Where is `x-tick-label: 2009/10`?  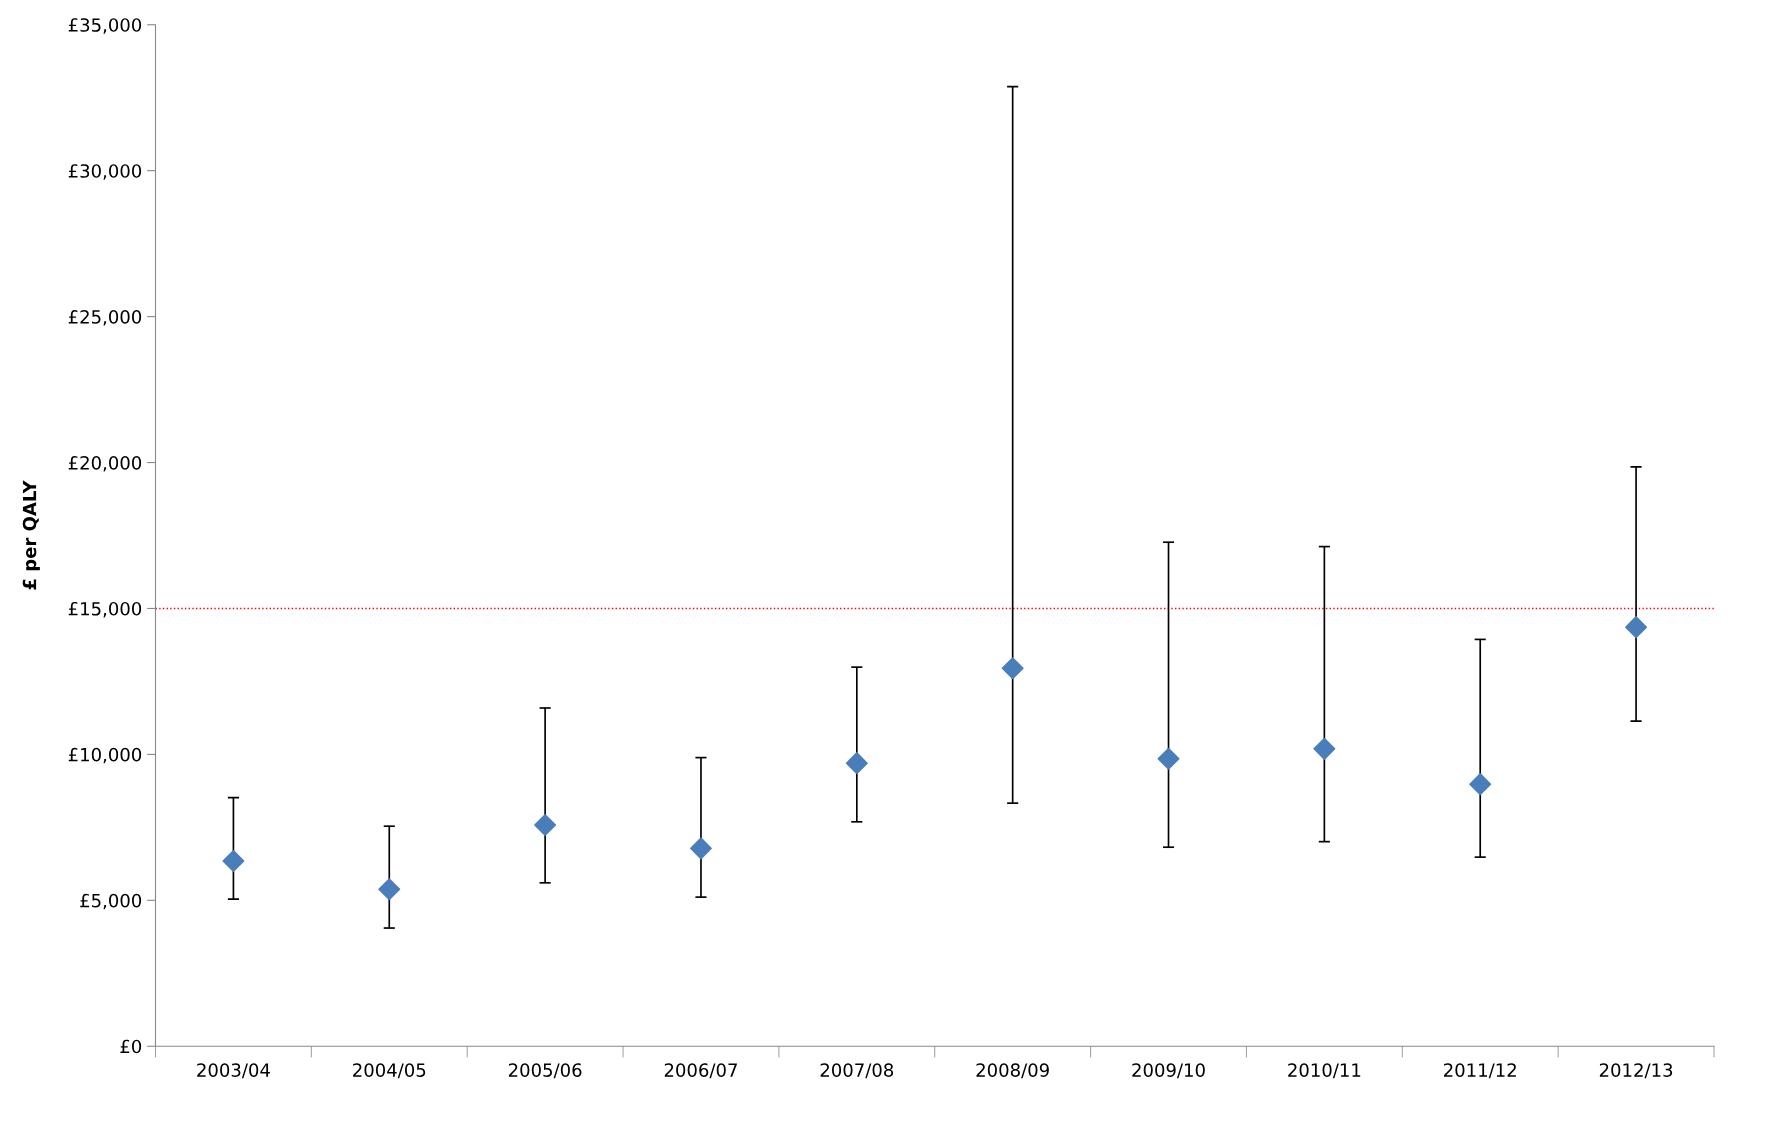 x-tick-label: 2009/10 is located at coordinates (1168, 1071).